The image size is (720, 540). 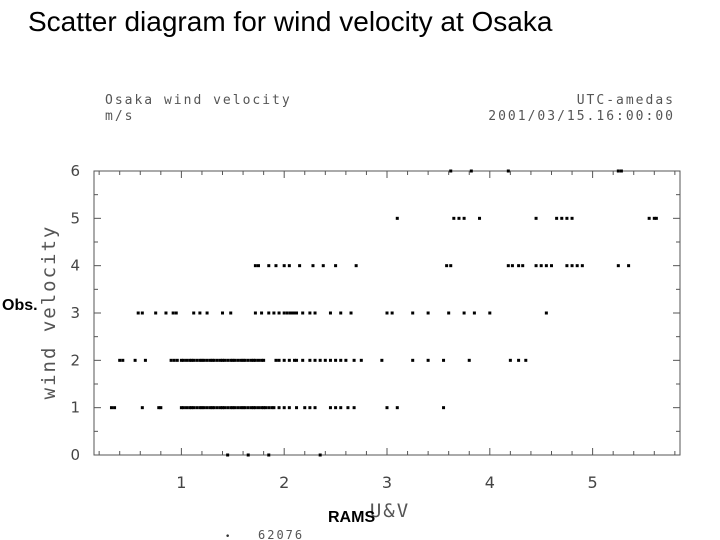 I want to click on count-marker: •, so click(x=227, y=536).